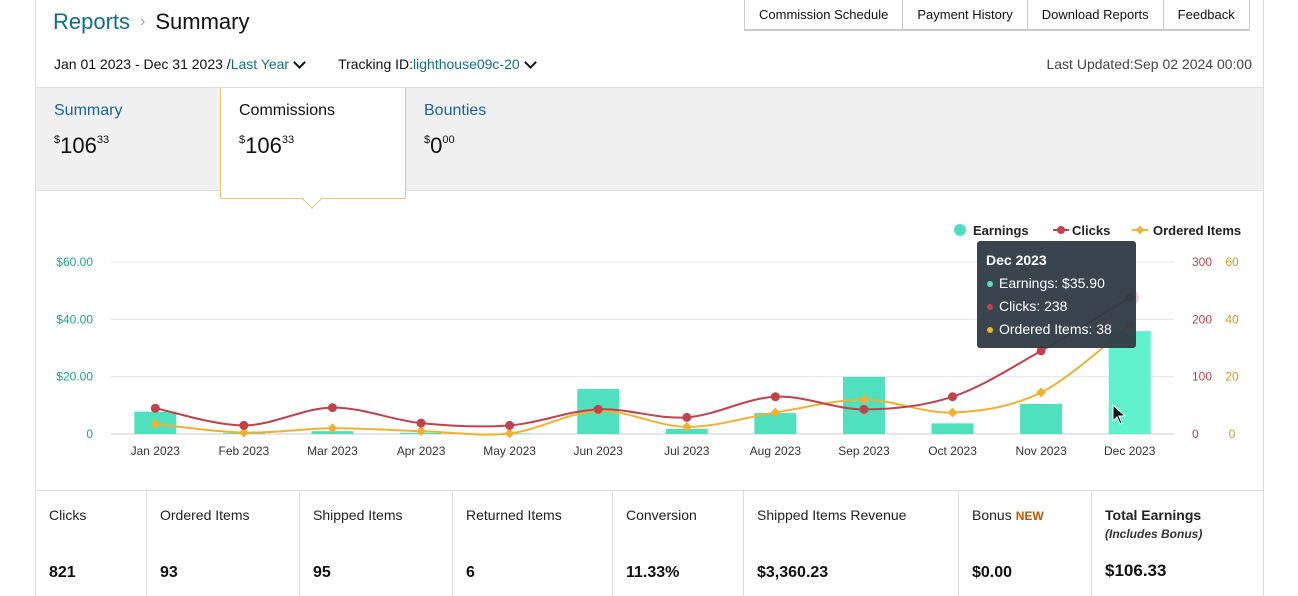  What do you see at coordinates (1154, 543) in the screenshot?
I see `stat-total-earnings: Total Earnings (Includes Bonus) $106.33` at bounding box center [1154, 543].